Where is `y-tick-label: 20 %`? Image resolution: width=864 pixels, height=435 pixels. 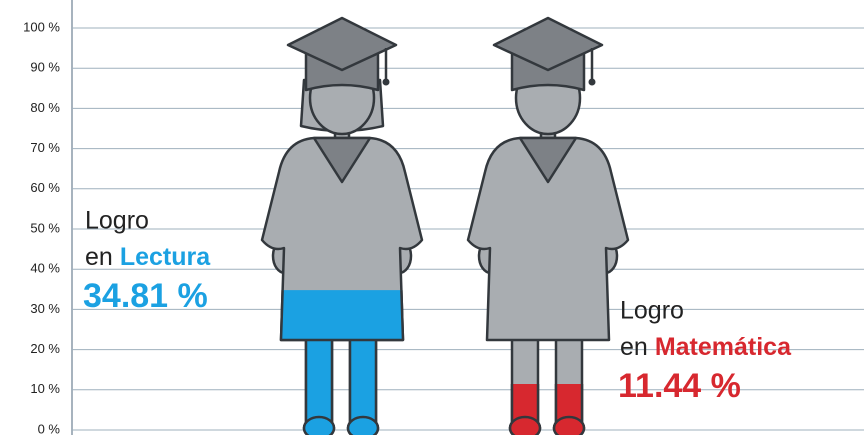 y-tick-label: 20 % is located at coordinates (45, 348).